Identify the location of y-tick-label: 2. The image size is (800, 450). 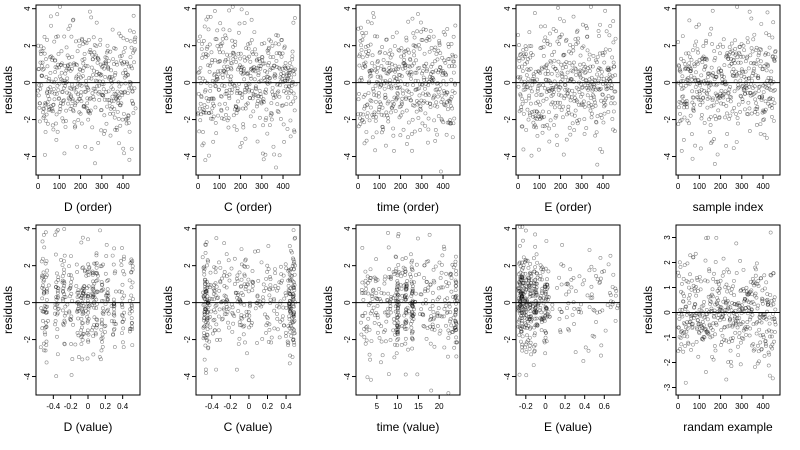
(507, 265).